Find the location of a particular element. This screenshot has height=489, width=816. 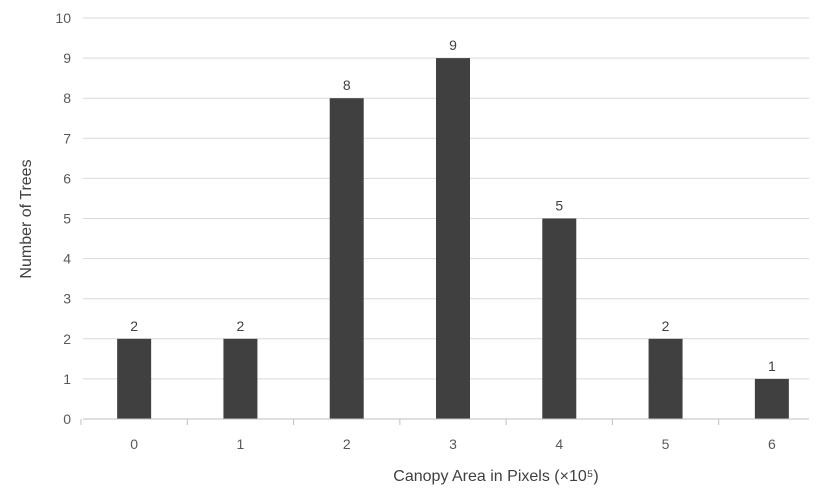

y-tick-label: 3 is located at coordinates (67, 299).